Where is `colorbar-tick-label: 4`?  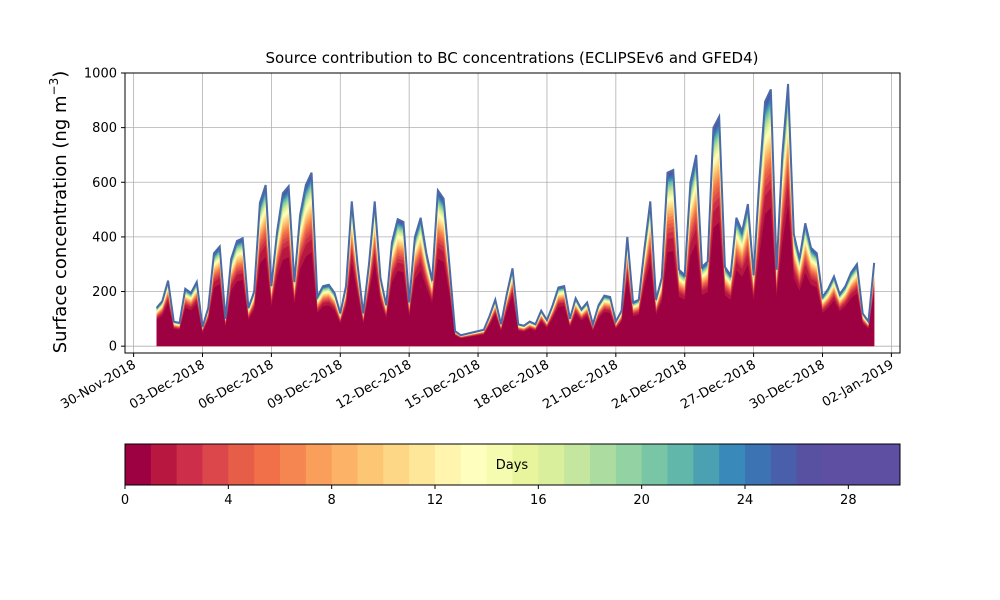 colorbar-tick-label: 4 is located at coordinates (228, 500).